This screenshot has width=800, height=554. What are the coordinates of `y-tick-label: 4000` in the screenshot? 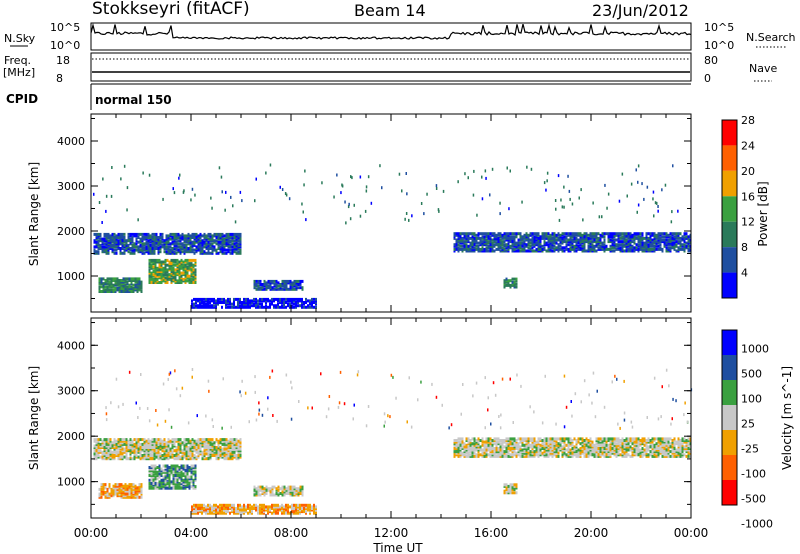 It's located at (71, 141).